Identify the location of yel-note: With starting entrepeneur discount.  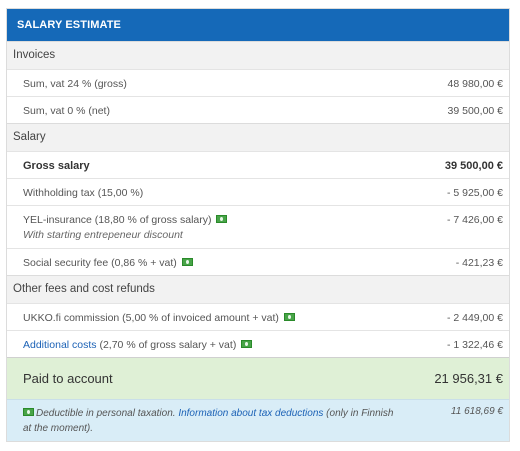
(103, 235).